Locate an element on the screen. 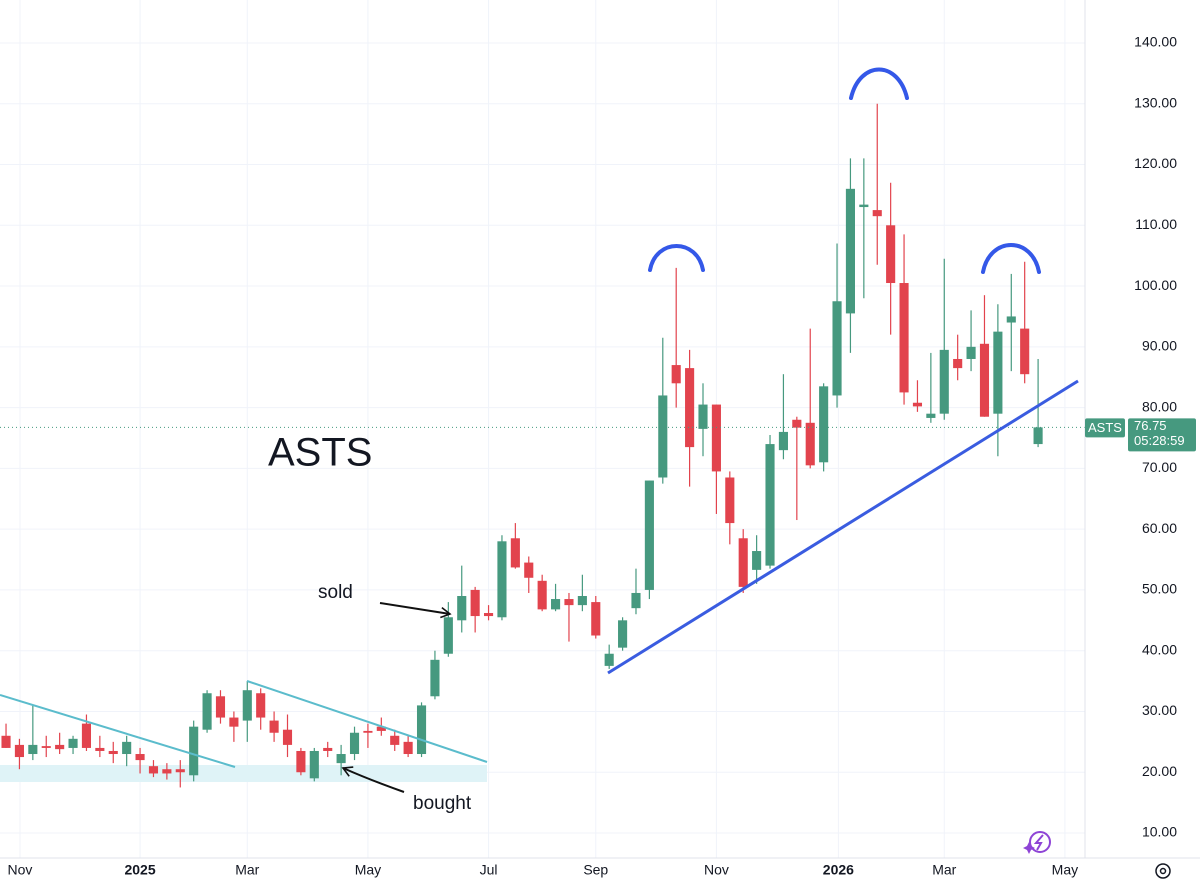  price-tag-box is located at coordinates (1162, 435).